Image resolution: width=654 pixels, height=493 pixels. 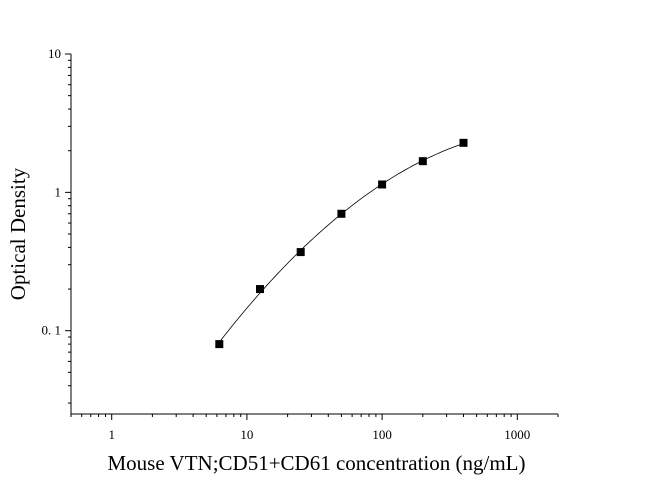 I want to click on x-tick-label: 1000, so click(x=517, y=434).